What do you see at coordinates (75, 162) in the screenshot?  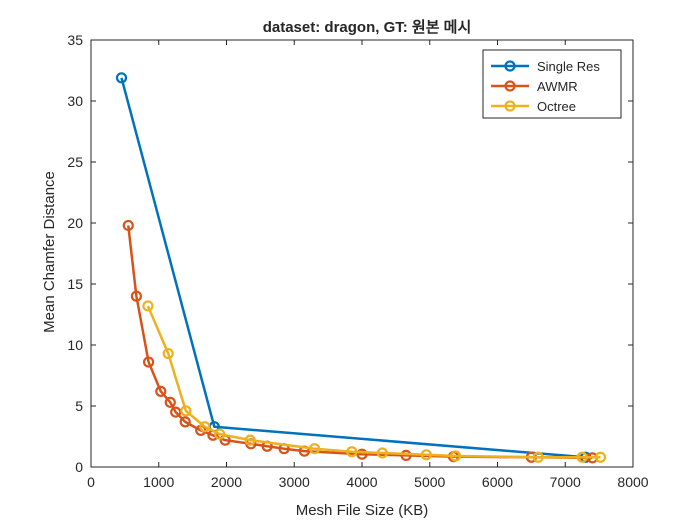 I see `y-tick-label: 25` at bounding box center [75, 162].